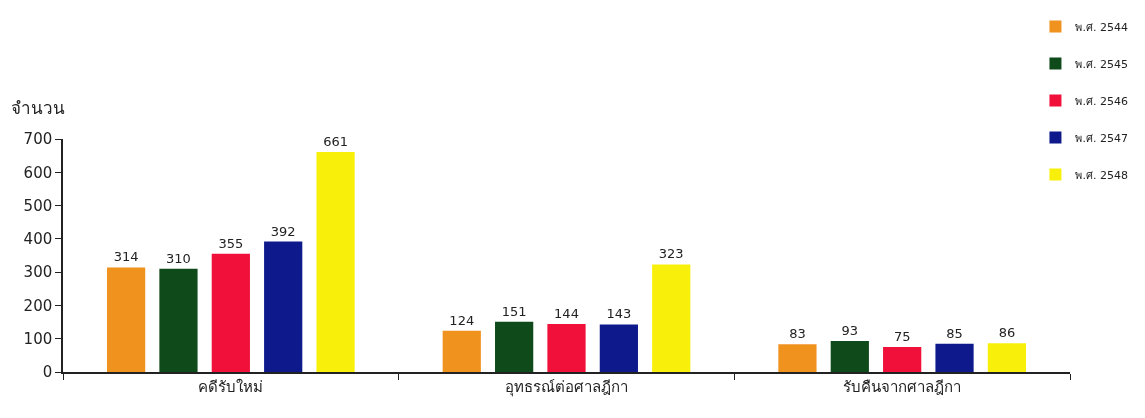 The width and height of the screenshot is (1145, 418). I want to click on data-label: 124, so click(462, 320).